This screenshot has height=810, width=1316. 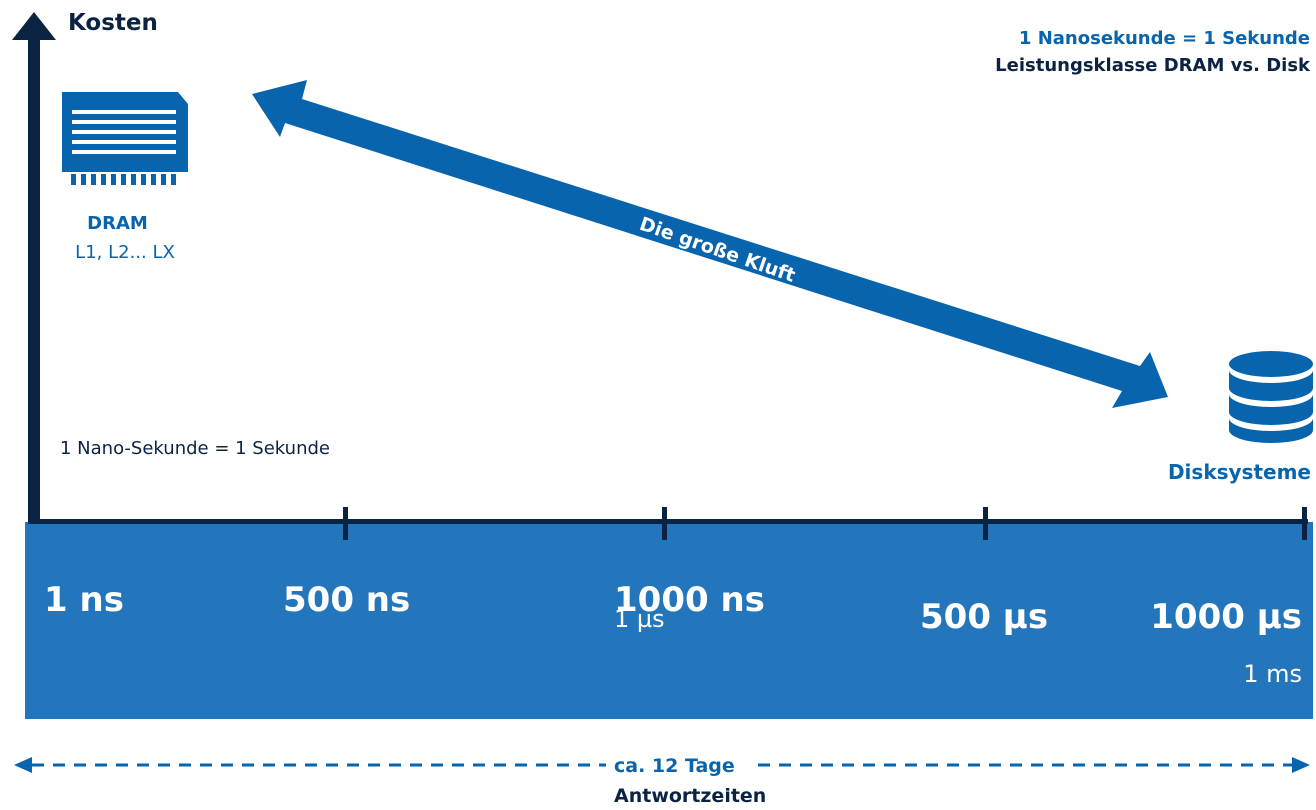 What do you see at coordinates (639, 619) in the screenshot?
I see `tick-sublabel-1us: 1 µs` at bounding box center [639, 619].